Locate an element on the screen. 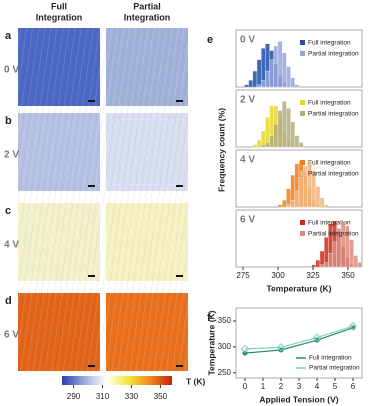 The image size is (392, 406). panel-voltage: 2 V is located at coordinates (247, 100).